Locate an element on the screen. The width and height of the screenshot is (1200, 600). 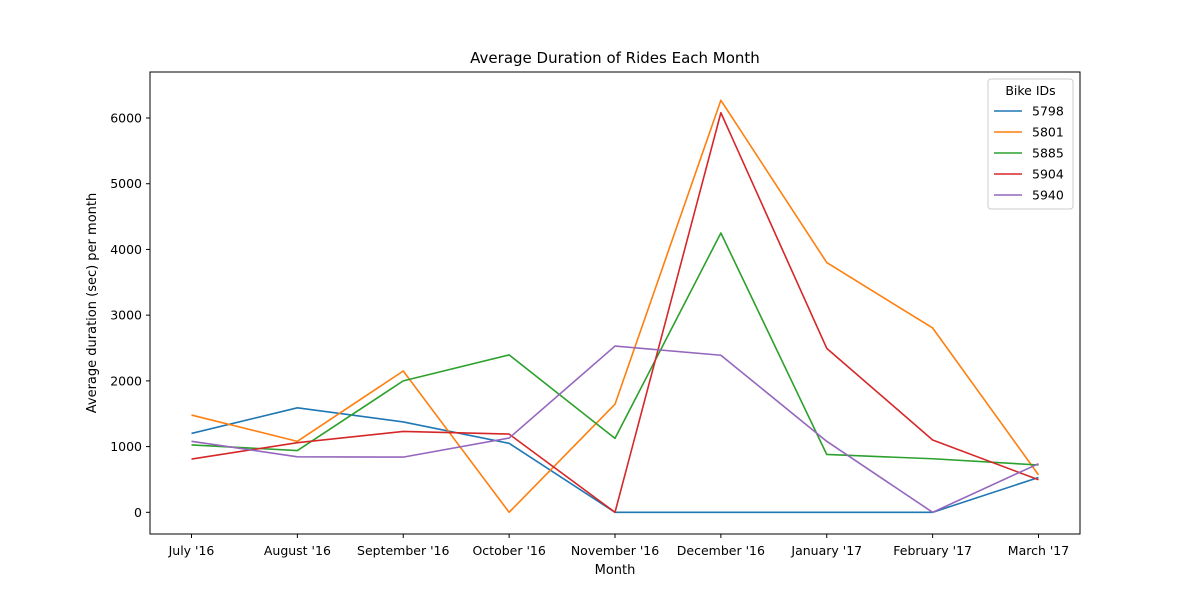
x-tick-label: January '17 is located at coordinates (826, 550).